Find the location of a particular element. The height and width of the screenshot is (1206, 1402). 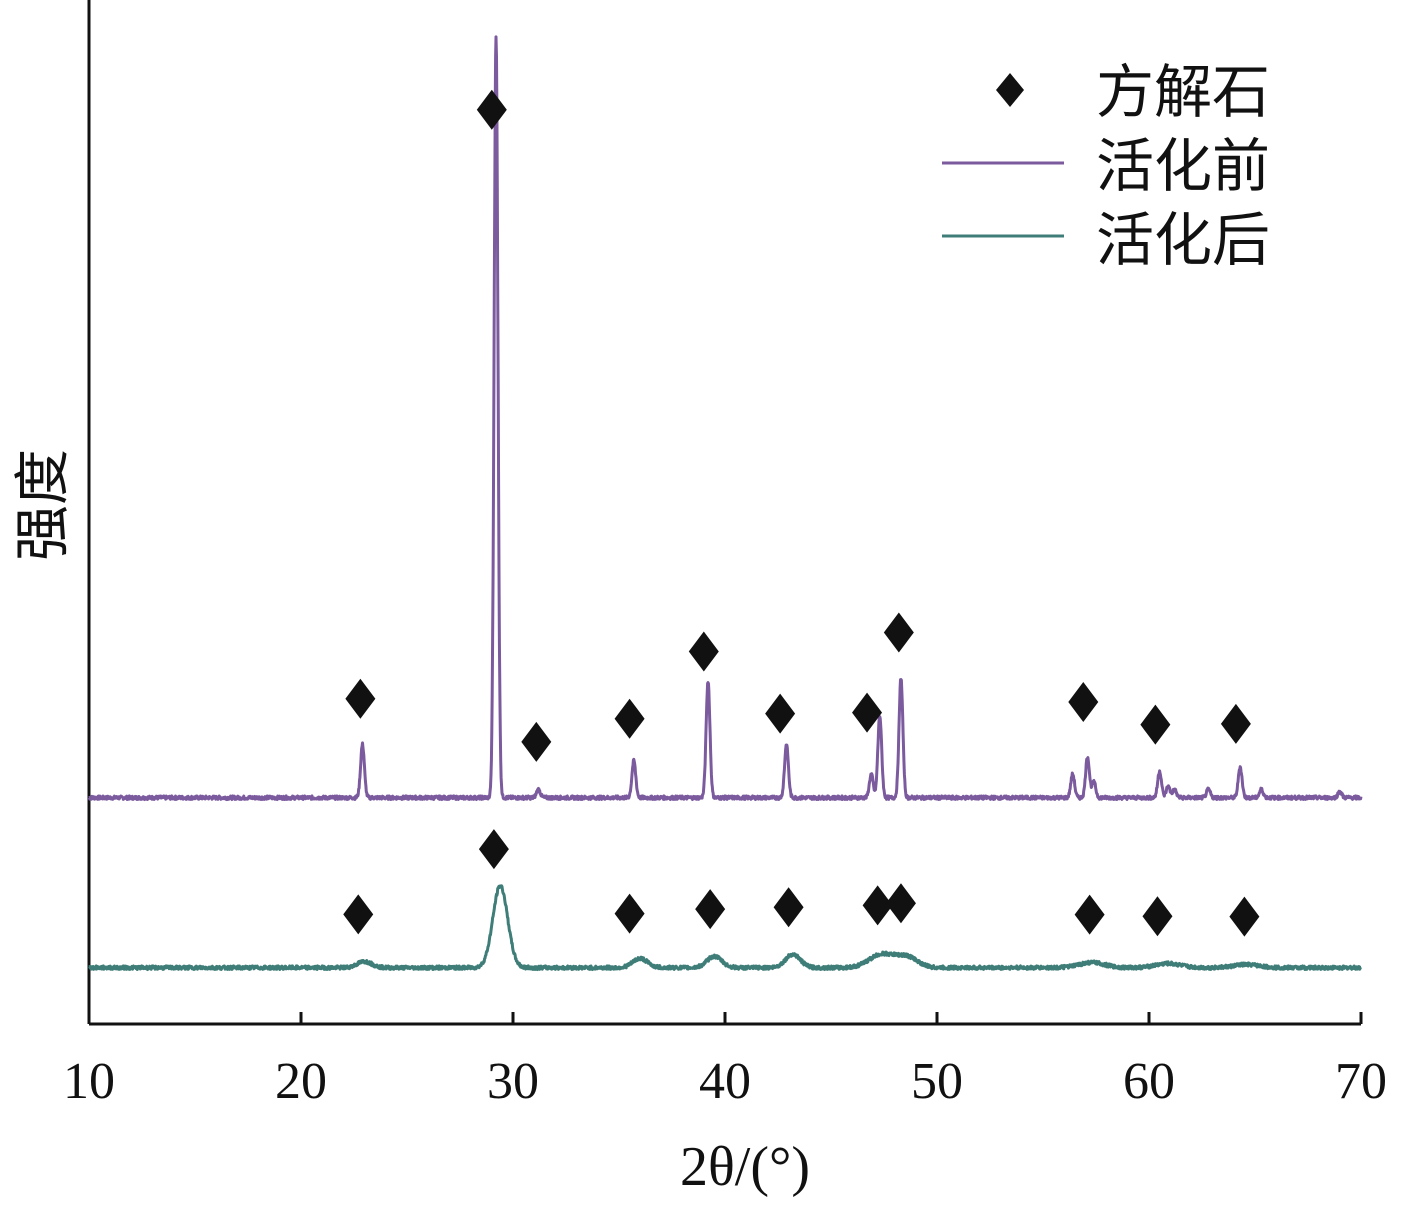

x-tick-label: 50 is located at coordinates (937, 1081).